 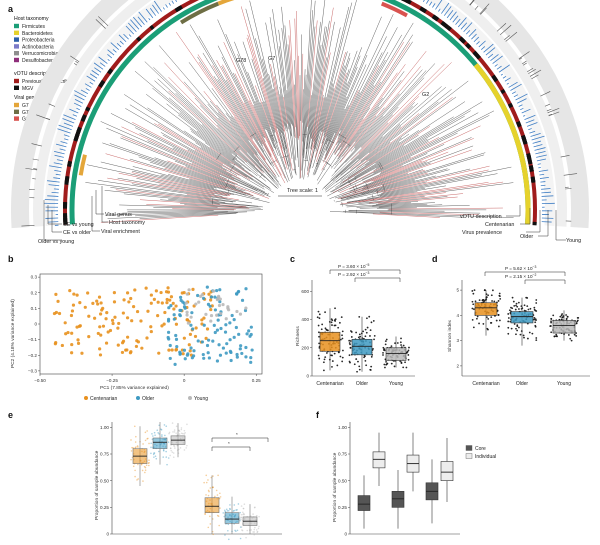 What do you see at coordinates (127, 223) in the screenshot?
I see `ring-label-host-taxonomy: Host taxonomy` at bounding box center [127, 223].